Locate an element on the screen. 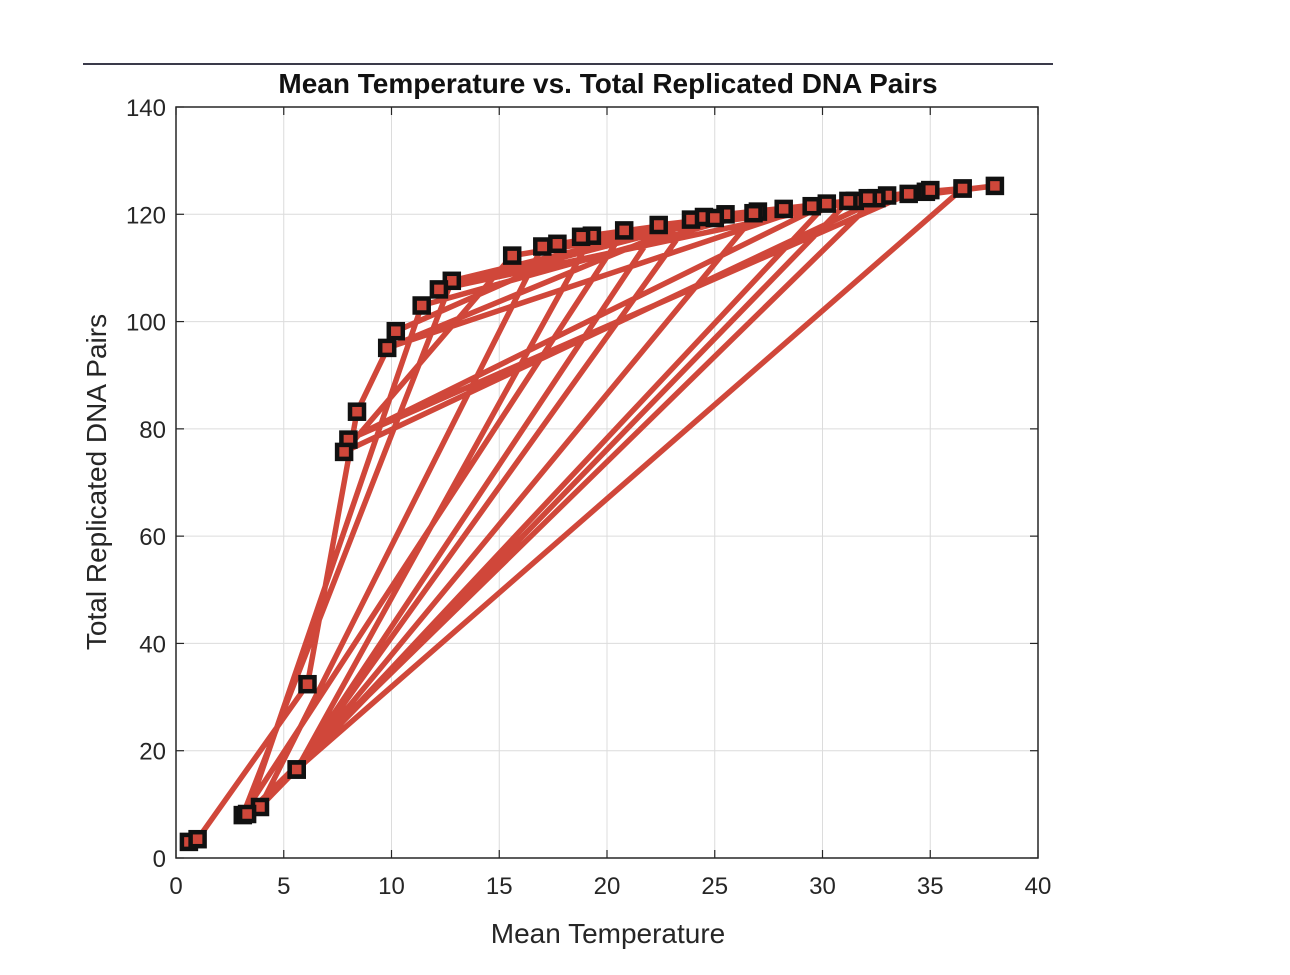 The width and height of the screenshot is (1290, 975). x-tick-label: 10 is located at coordinates (391, 886).